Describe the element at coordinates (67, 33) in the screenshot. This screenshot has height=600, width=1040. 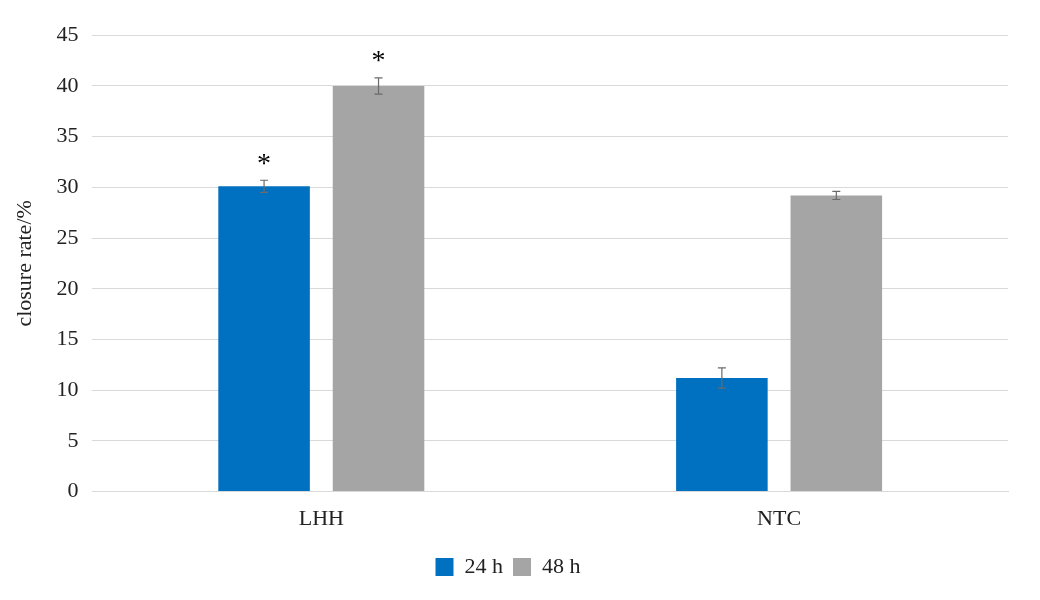
I see `y-tick-label: 45` at that location.